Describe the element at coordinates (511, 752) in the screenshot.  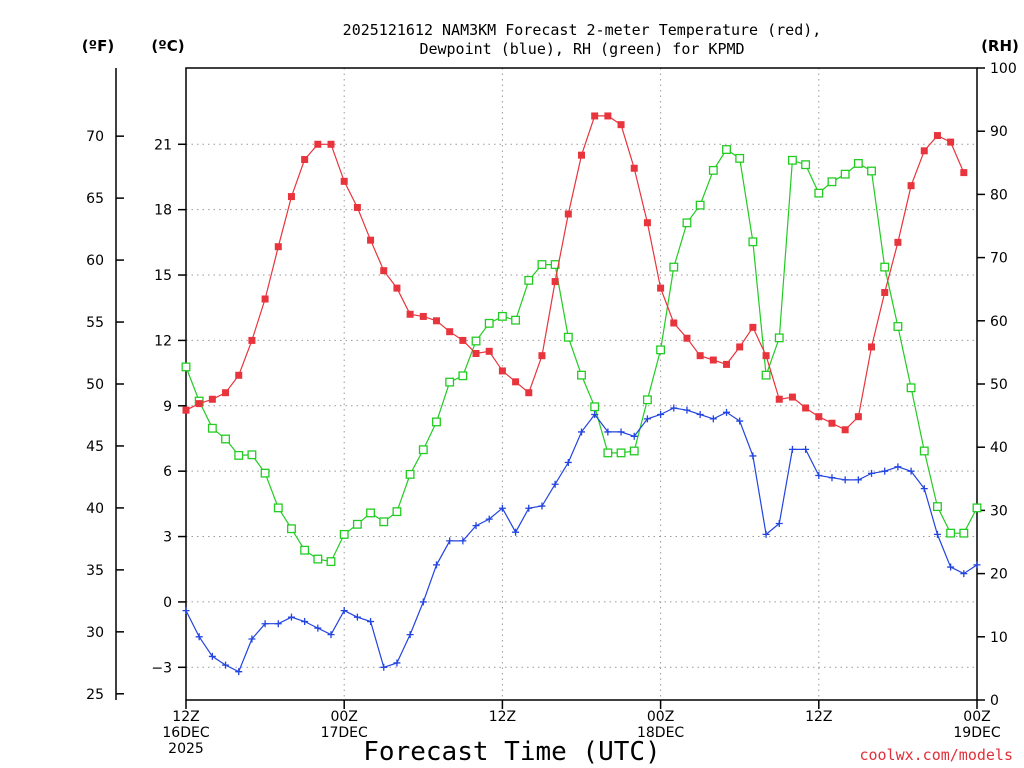
I see `x-axis-title: Forecast Time (UTC)` at that location.